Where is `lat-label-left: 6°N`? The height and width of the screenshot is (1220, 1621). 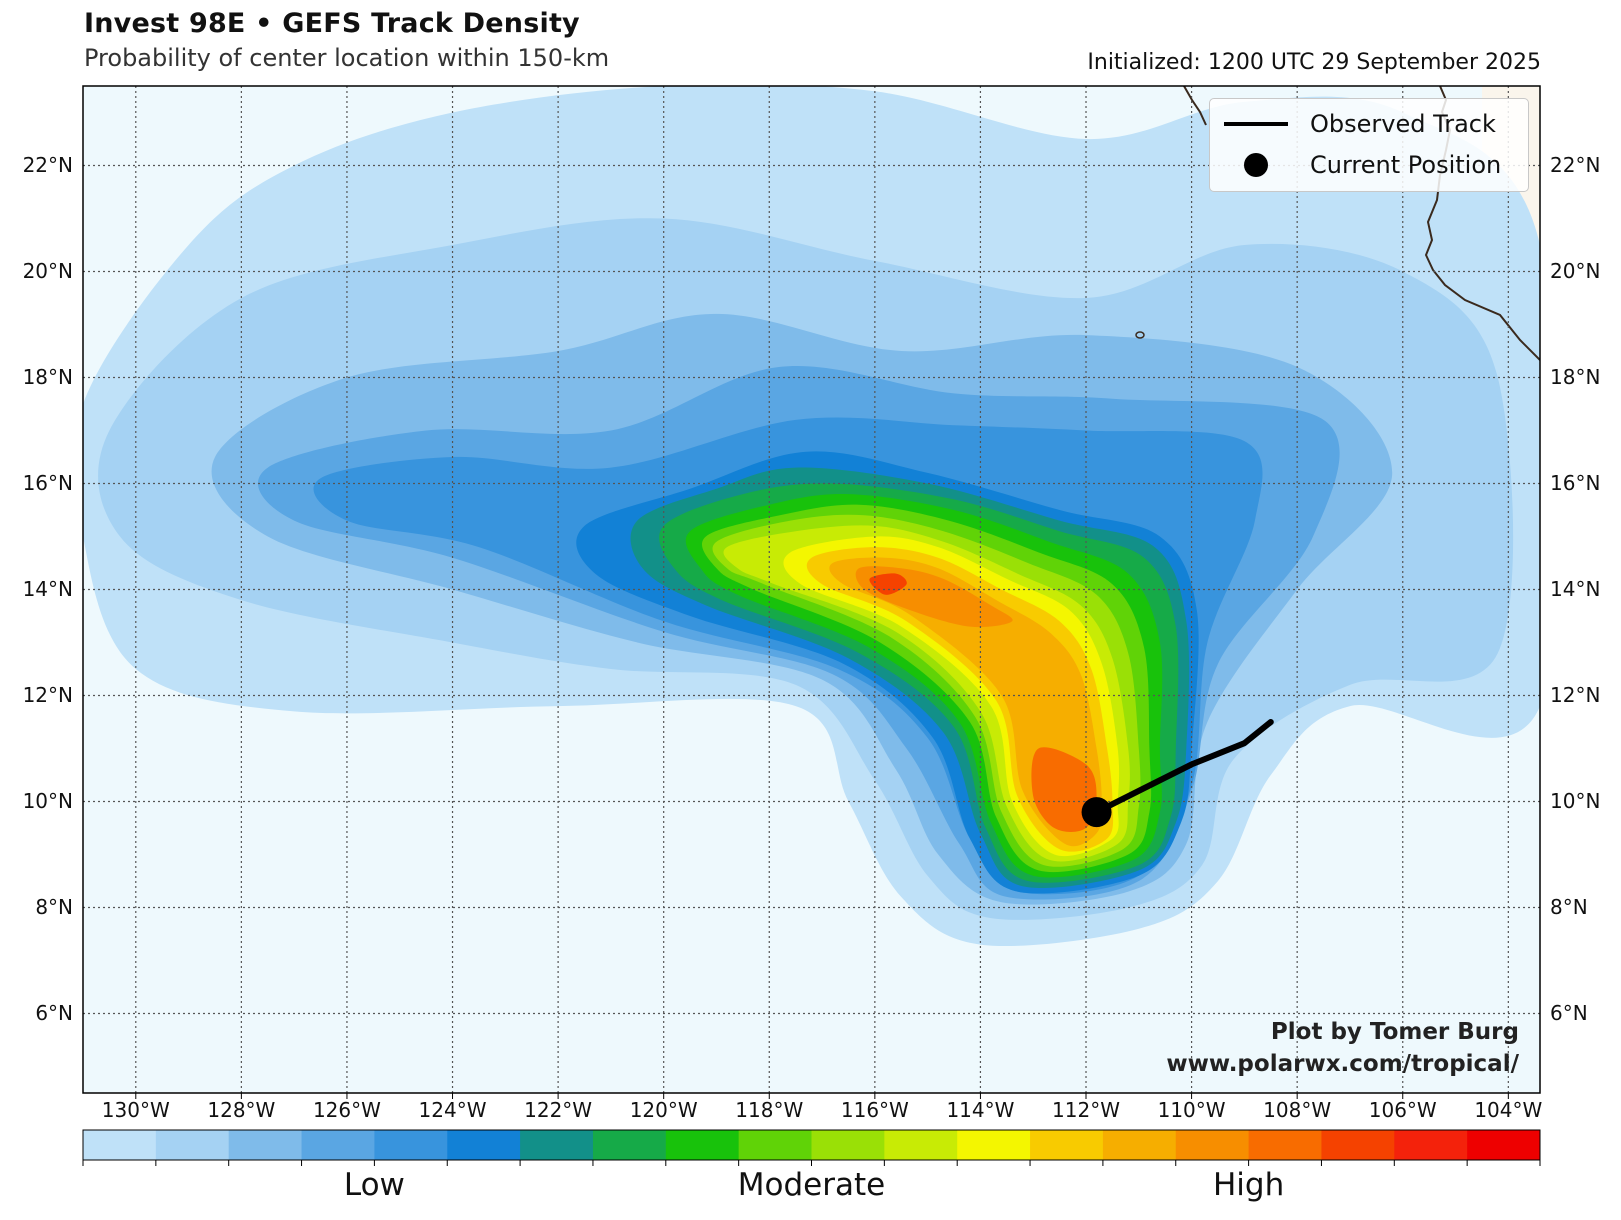
lat-label-left: 6°N is located at coordinates (54, 1012).